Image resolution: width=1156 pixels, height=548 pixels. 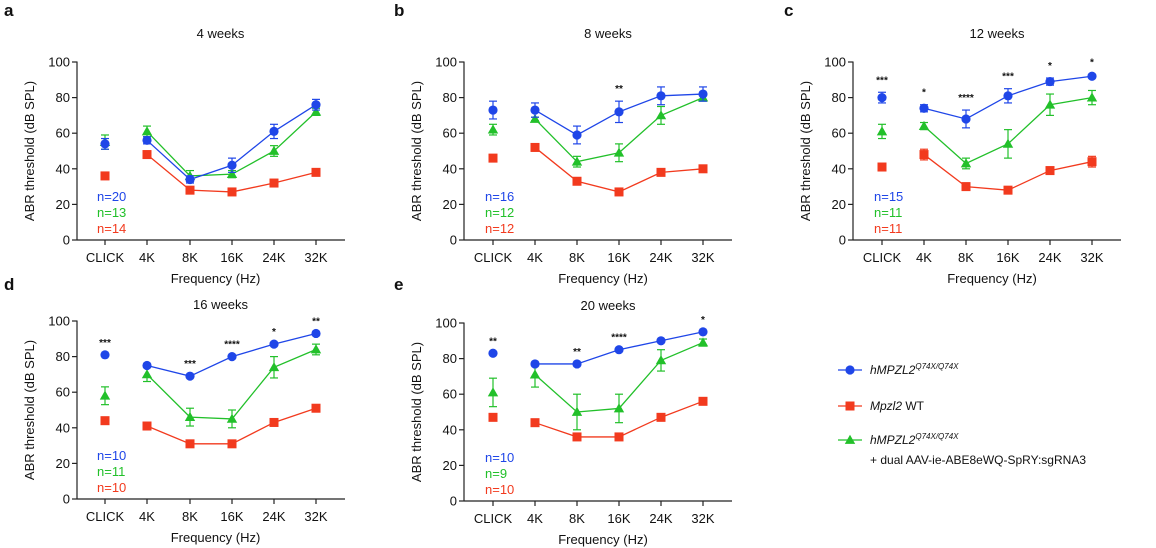 I want to click on n-label-red: n=11, so click(x=888, y=228).